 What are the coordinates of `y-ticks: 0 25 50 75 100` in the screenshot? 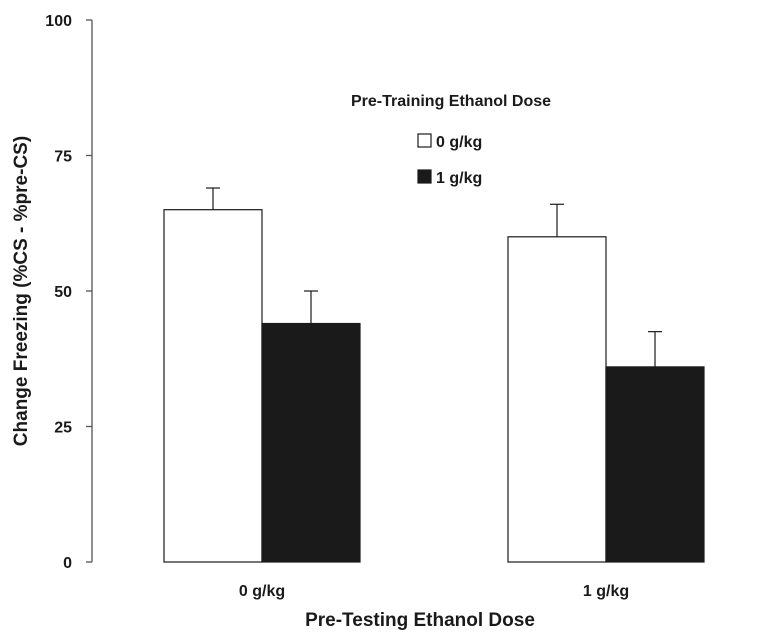 It's located at (68, 292).